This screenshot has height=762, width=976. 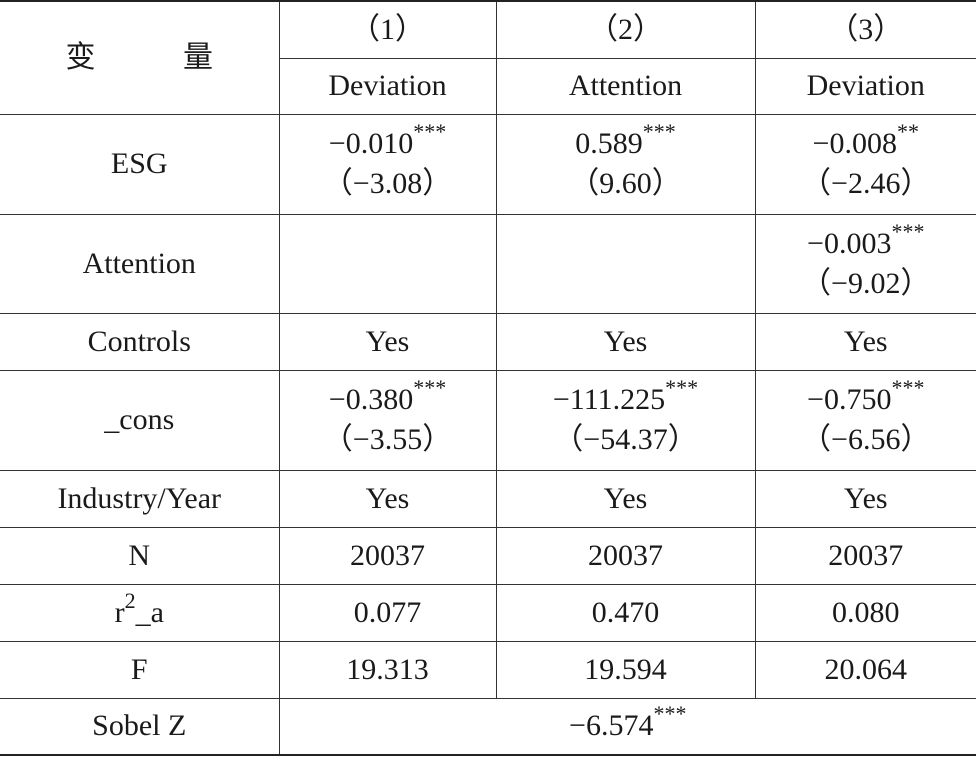 What do you see at coordinates (625, 263) in the screenshot?
I see `cell-attention-c2` at bounding box center [625, 263].